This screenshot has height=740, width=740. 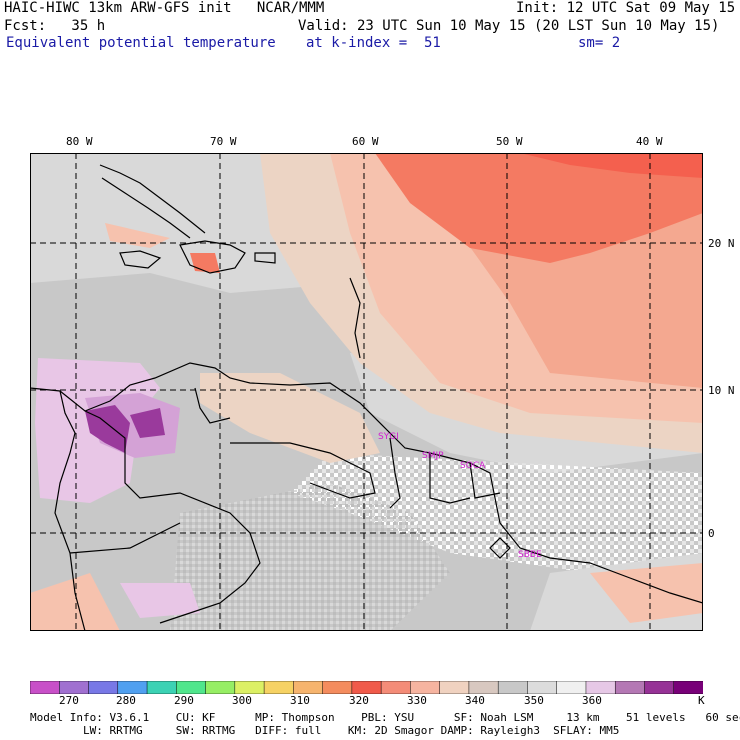 What do you see at coordinates (373, 43) in the screenshot?
I see `level-label: at k-index = 51` at bounding box center [373, 43].